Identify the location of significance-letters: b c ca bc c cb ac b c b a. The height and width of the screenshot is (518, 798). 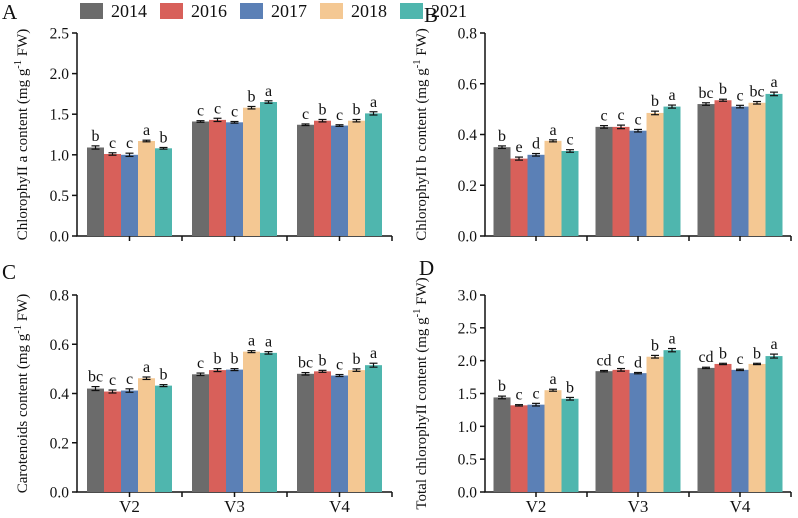
(235, 117).